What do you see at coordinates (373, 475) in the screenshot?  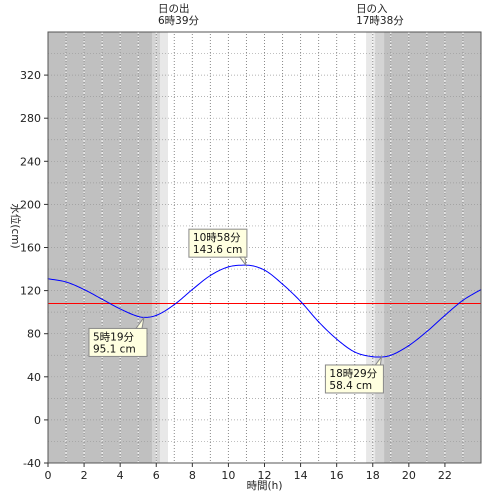 I see `x-tick-label: 18` at bounding box center [373, 475].